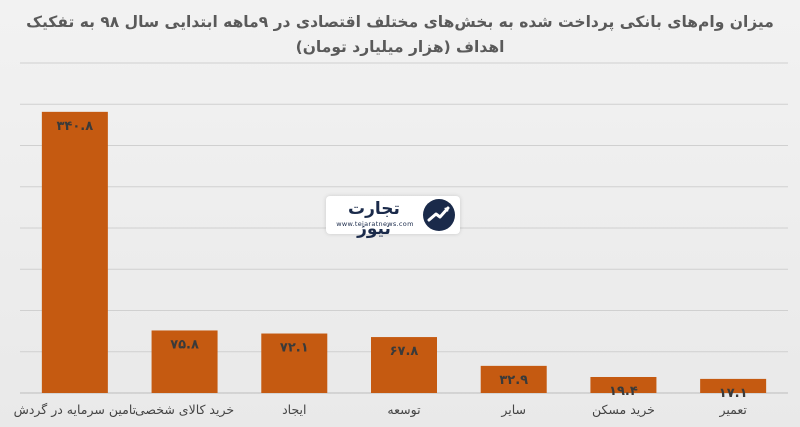 Image resolution: width=800 pixels, height=427 pixels. I want to click on bar-value-label: ۱۹.۴, so click(623, 391).